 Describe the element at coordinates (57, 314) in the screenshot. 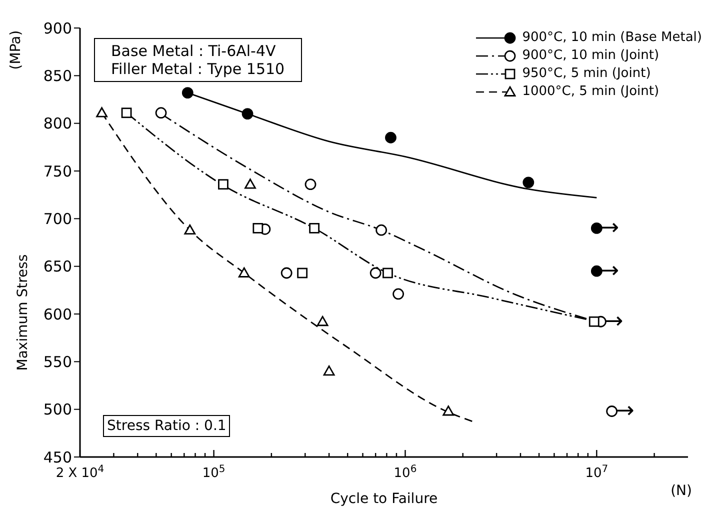

I see `y-tick-label: 600` at that location.